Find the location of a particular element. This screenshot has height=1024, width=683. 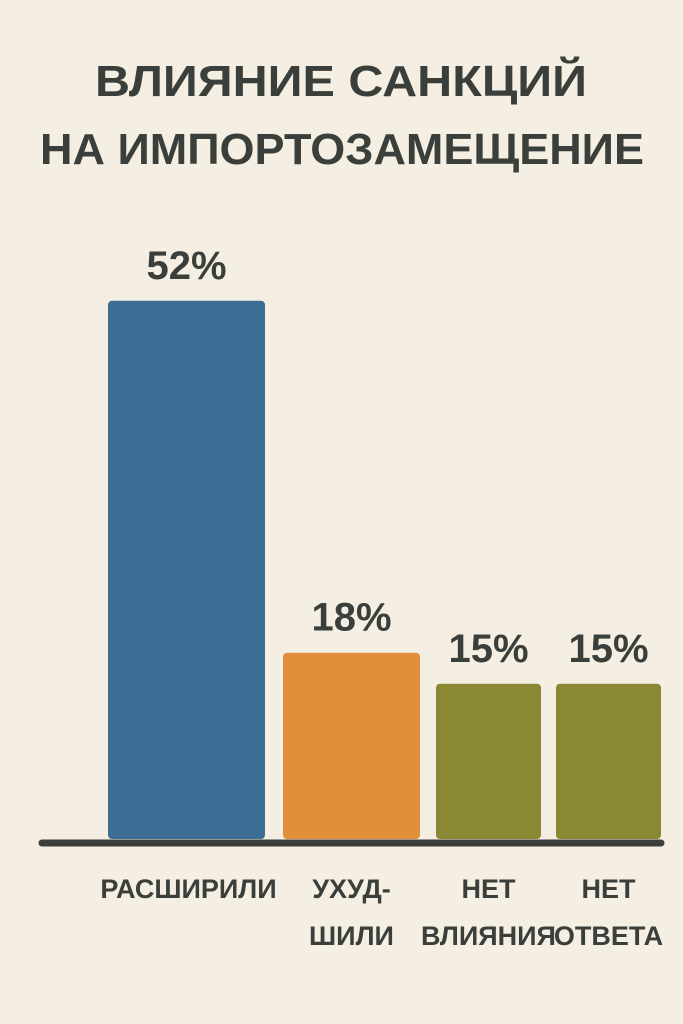

x-tick-label: ШИЛИ is located at coordinates (351, 936).